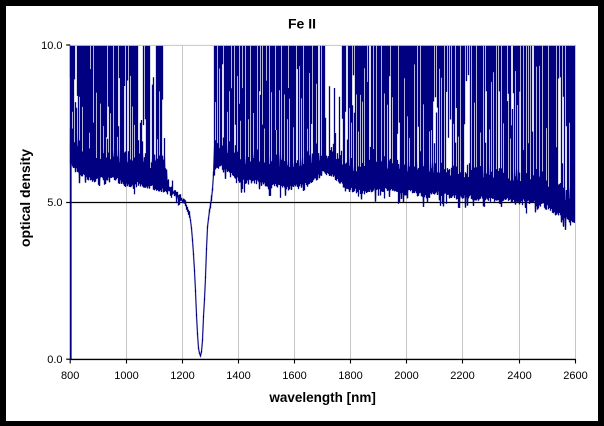 This screenshot has height=426, width=604. I want to click on svg-text: 1400, so click(238, 376).